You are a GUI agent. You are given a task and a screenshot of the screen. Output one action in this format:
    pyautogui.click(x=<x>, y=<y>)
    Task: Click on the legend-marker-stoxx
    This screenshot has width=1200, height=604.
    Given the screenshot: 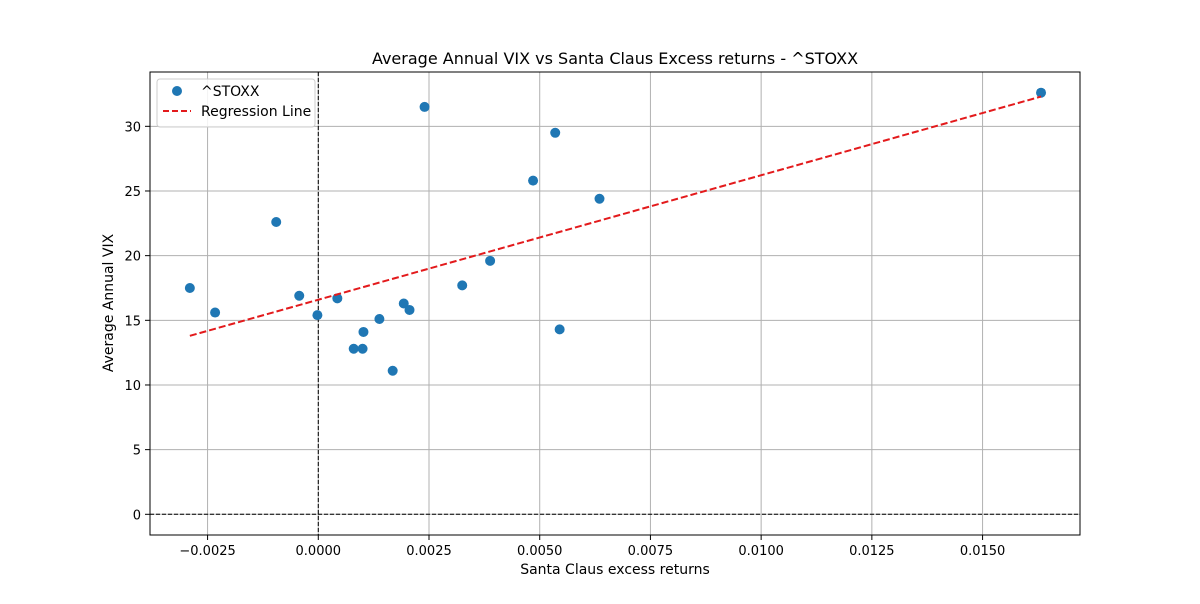 What is the action you would take?
    pyautogui.click(x=177, y=91)
    